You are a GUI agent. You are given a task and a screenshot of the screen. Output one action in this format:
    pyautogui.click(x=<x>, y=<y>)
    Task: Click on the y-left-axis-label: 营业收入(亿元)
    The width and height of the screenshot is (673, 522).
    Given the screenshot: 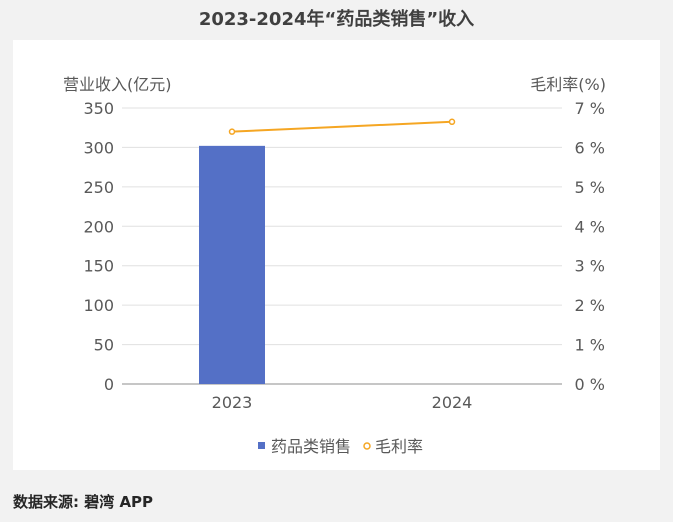 What is the action you would take?
    pyautogui.click(x=117, y=84)
    